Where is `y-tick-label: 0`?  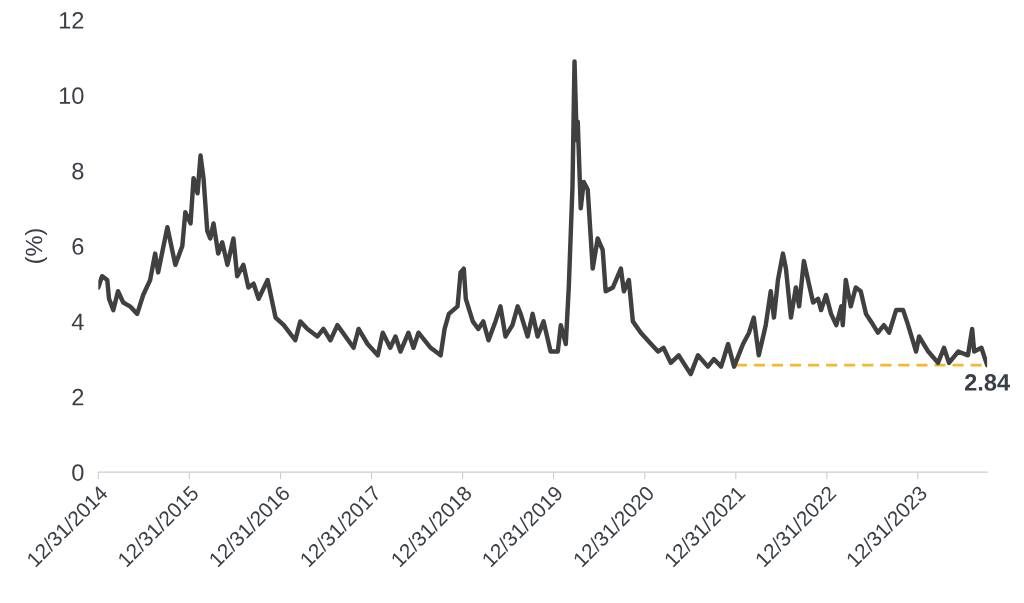 y-tick-label: 0 is located at coordinates (78, 472).